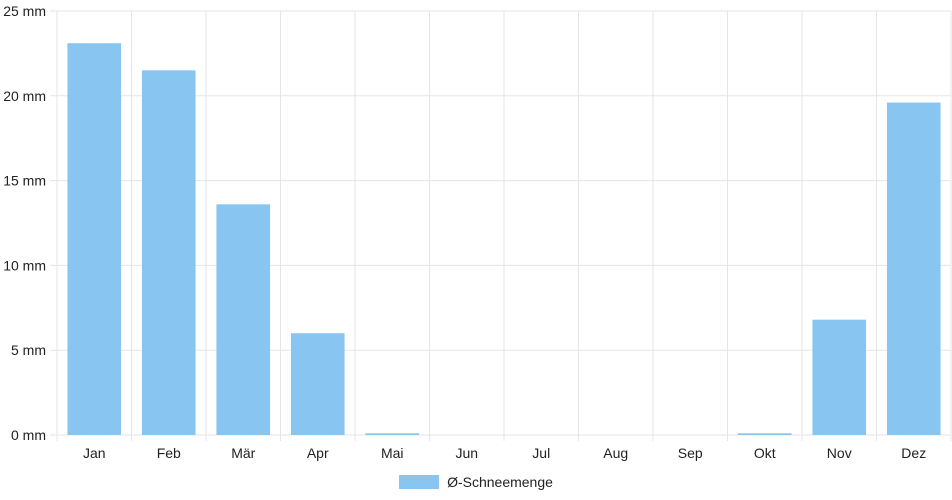  Describe the element at coordinates (24, 181) in the screenshot. I see `y-tick-label: 15 mm` at that location.